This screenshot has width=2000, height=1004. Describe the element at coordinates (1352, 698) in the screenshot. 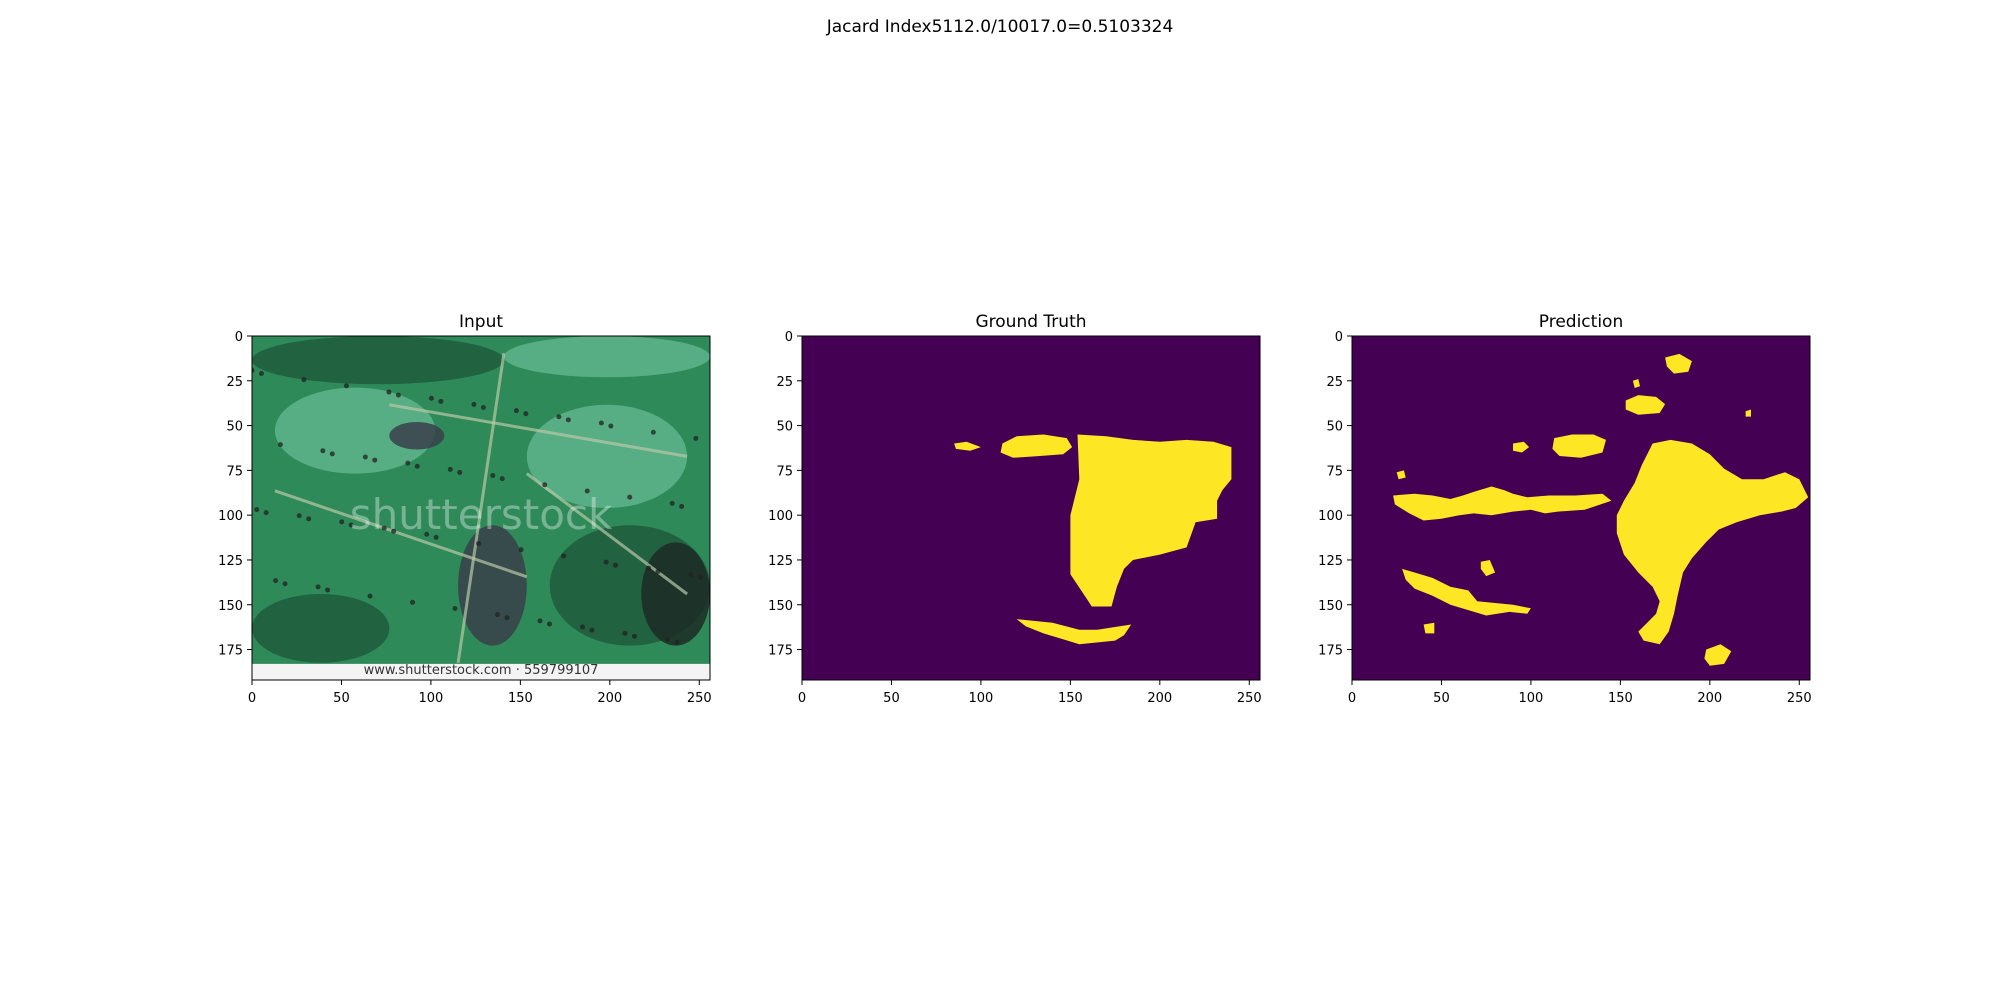

I see `prediction-xtick-label: 0` at that location.